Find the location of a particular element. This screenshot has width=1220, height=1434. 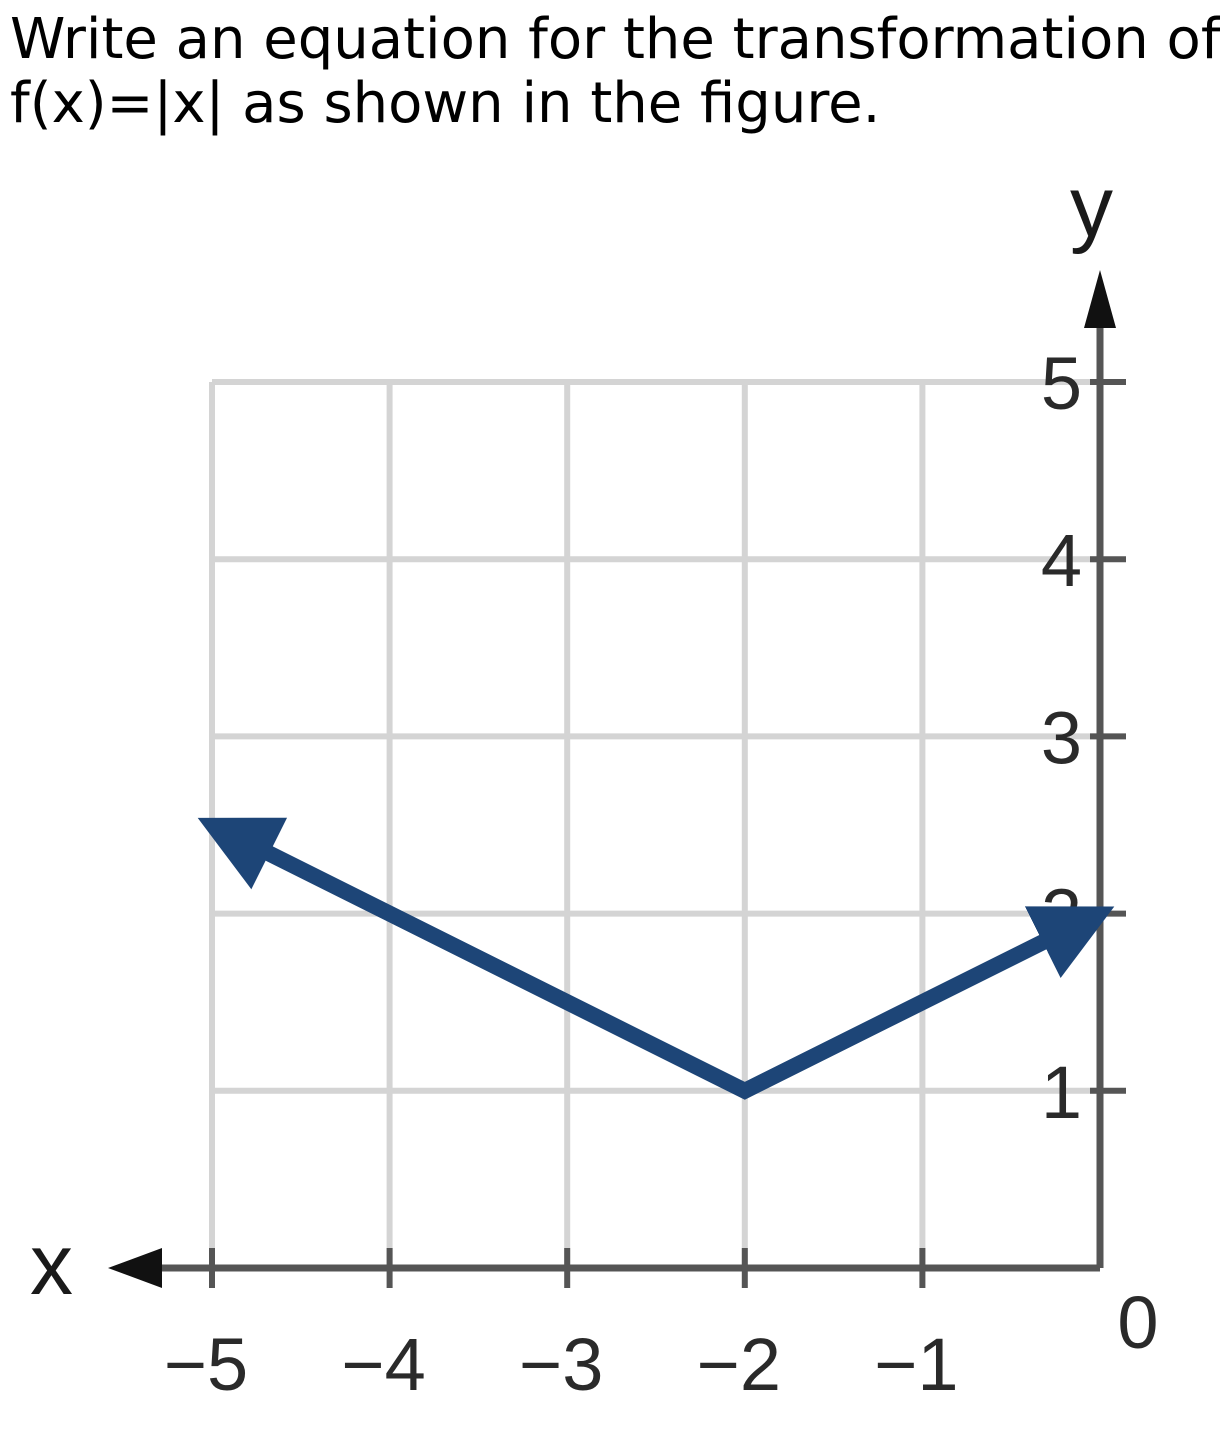

x-tick-label: −3 is located at coordinates (561, 1364).